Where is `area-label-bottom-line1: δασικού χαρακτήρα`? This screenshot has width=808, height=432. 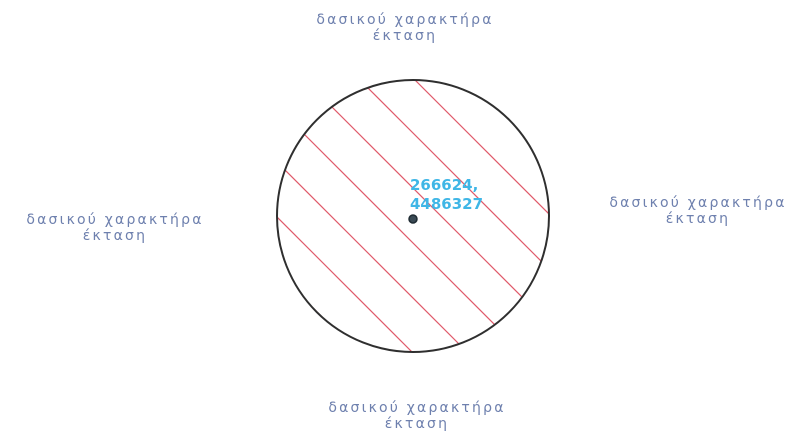
area-label-bottom-line1: δασικού χαρακτήρα is located at coordinates (417, 408).